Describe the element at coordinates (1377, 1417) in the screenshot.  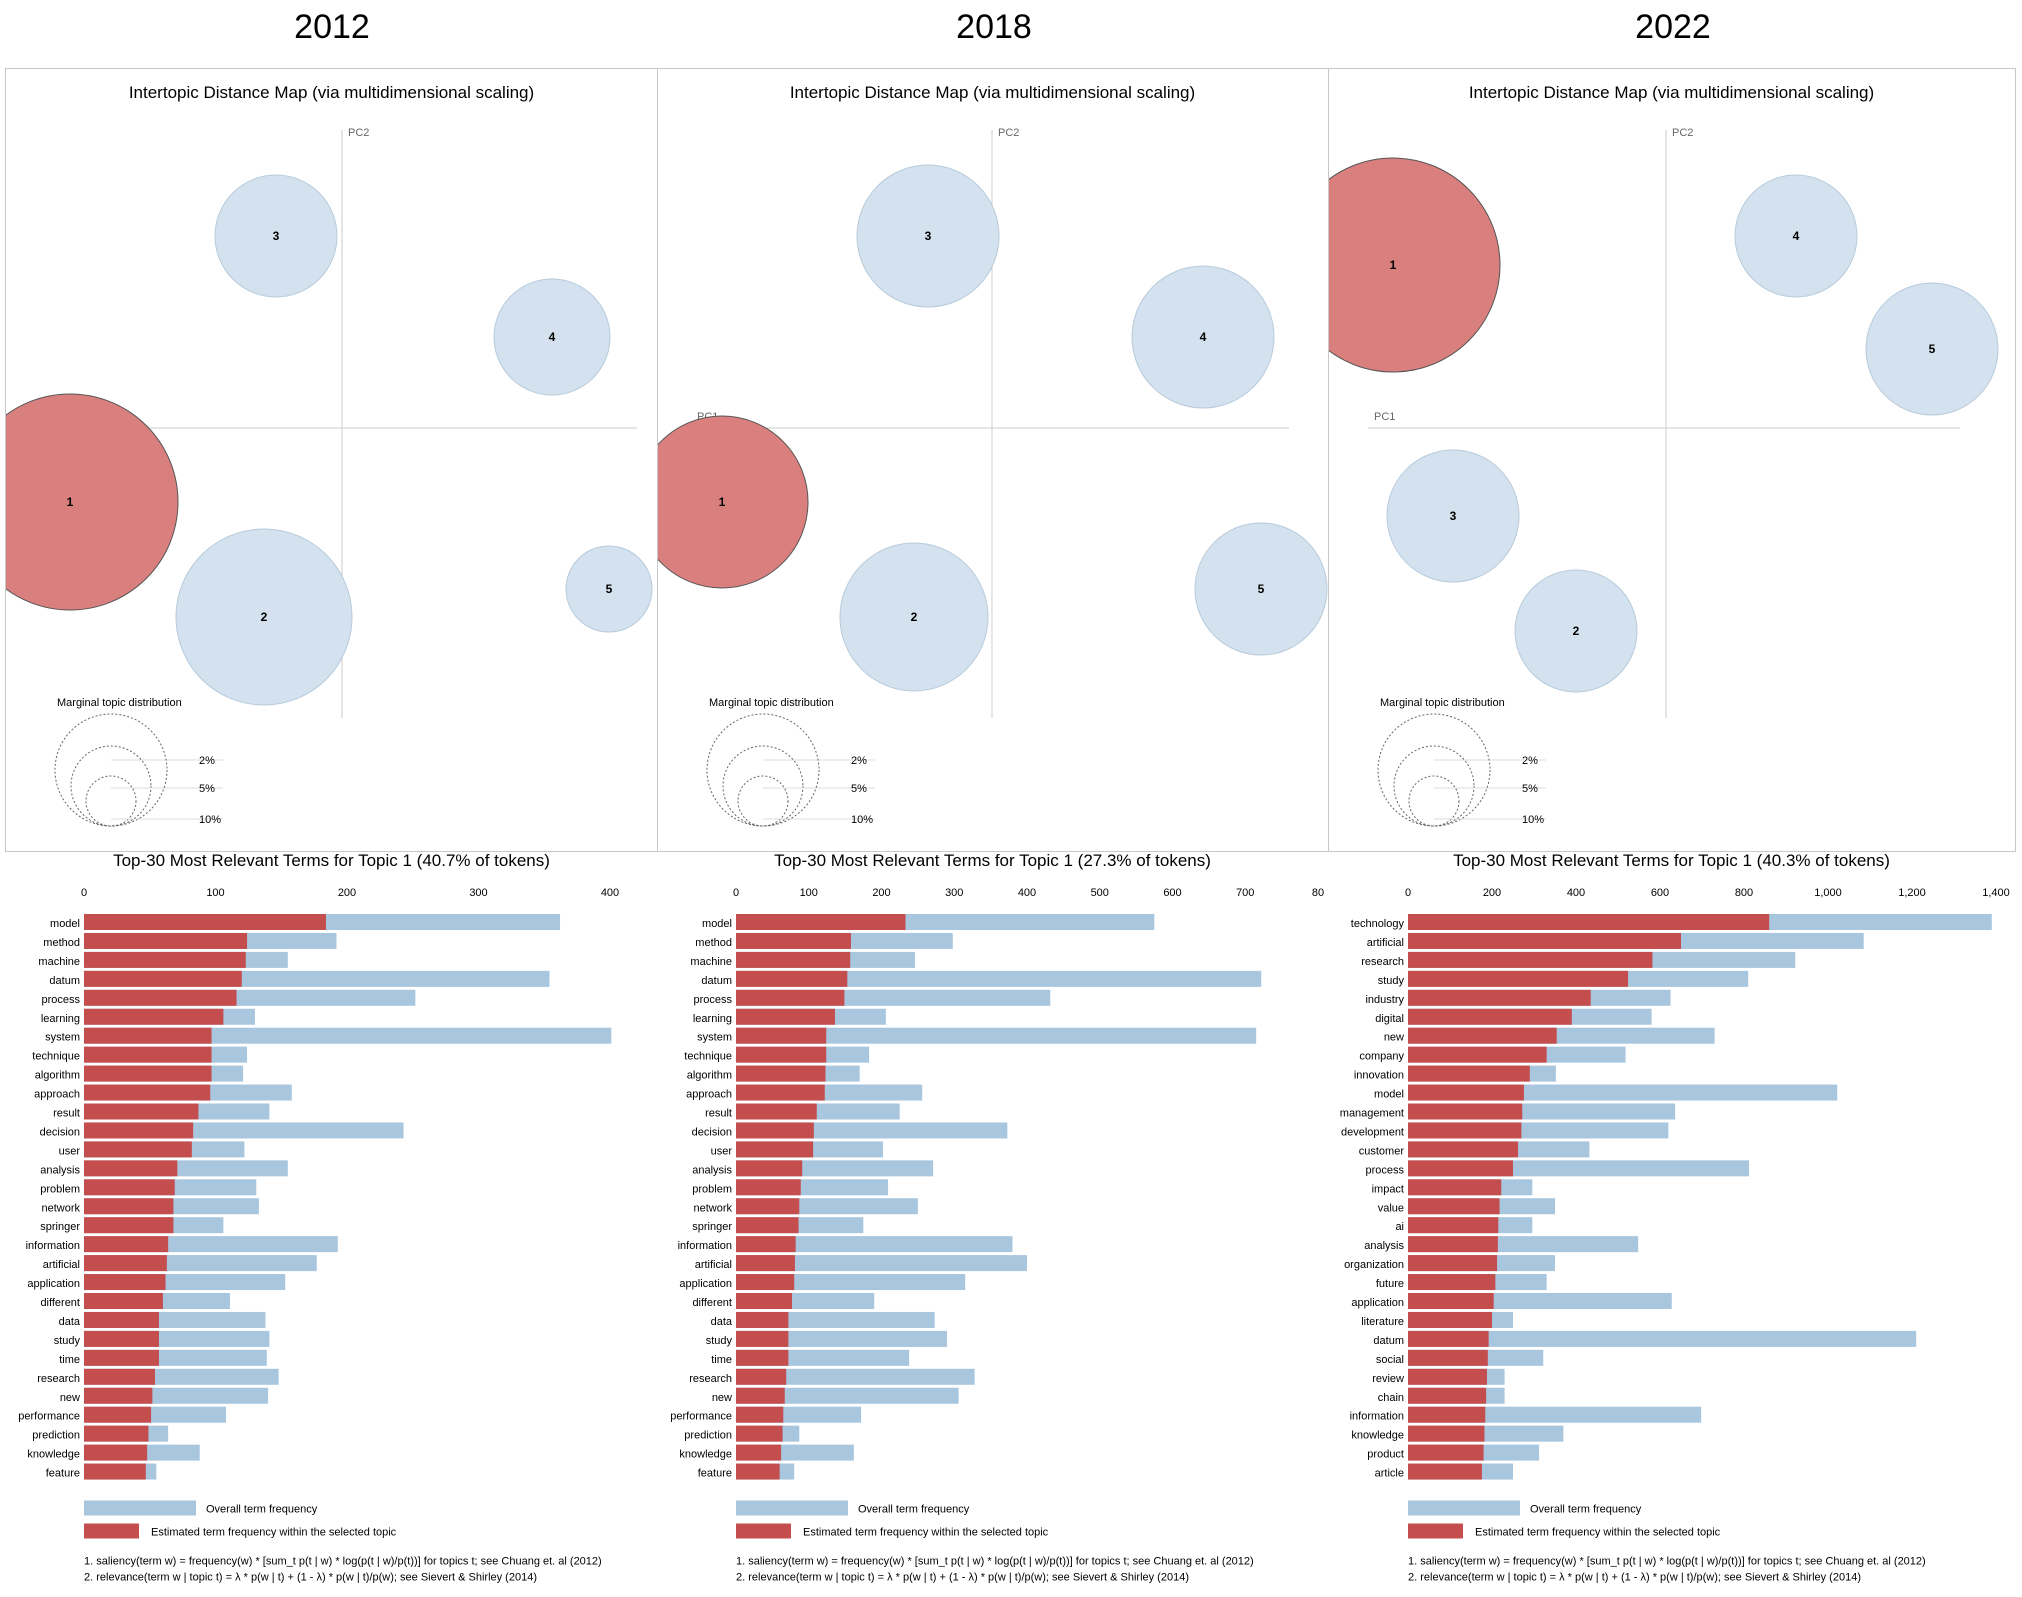
I see `term-label: information` at that location.